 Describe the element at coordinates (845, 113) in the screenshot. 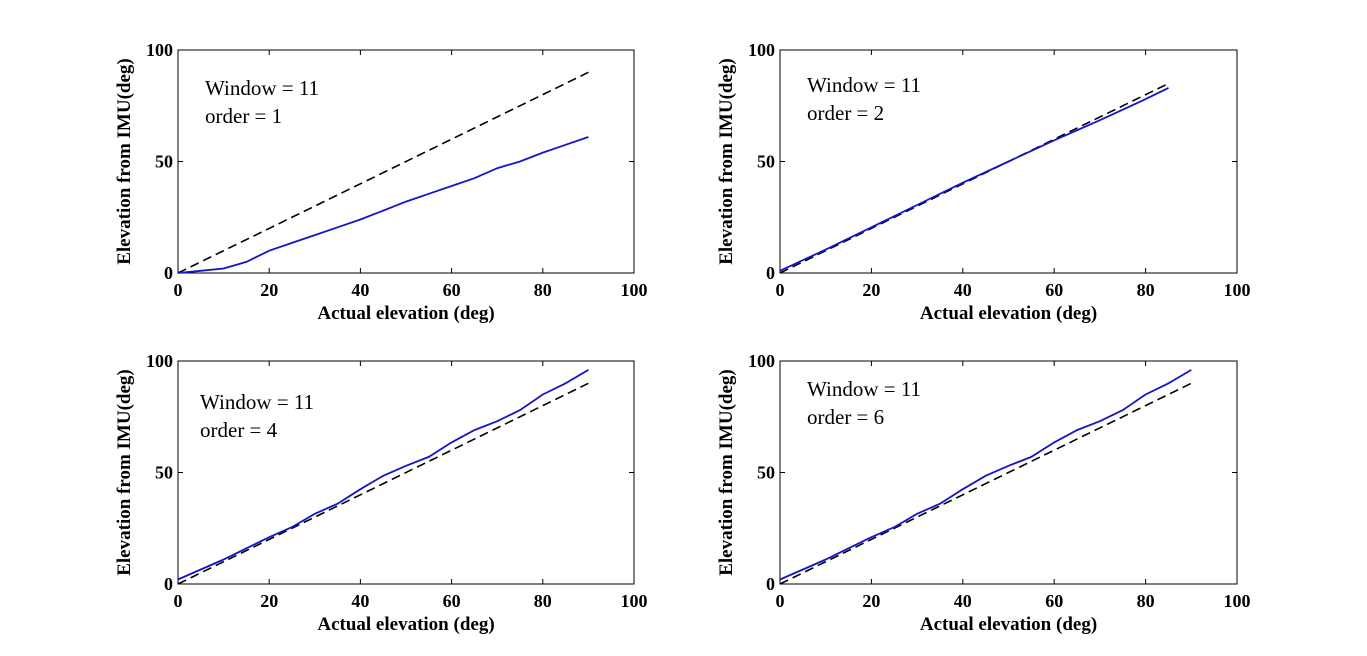

I see `annotation-line: order = 2` at that location.